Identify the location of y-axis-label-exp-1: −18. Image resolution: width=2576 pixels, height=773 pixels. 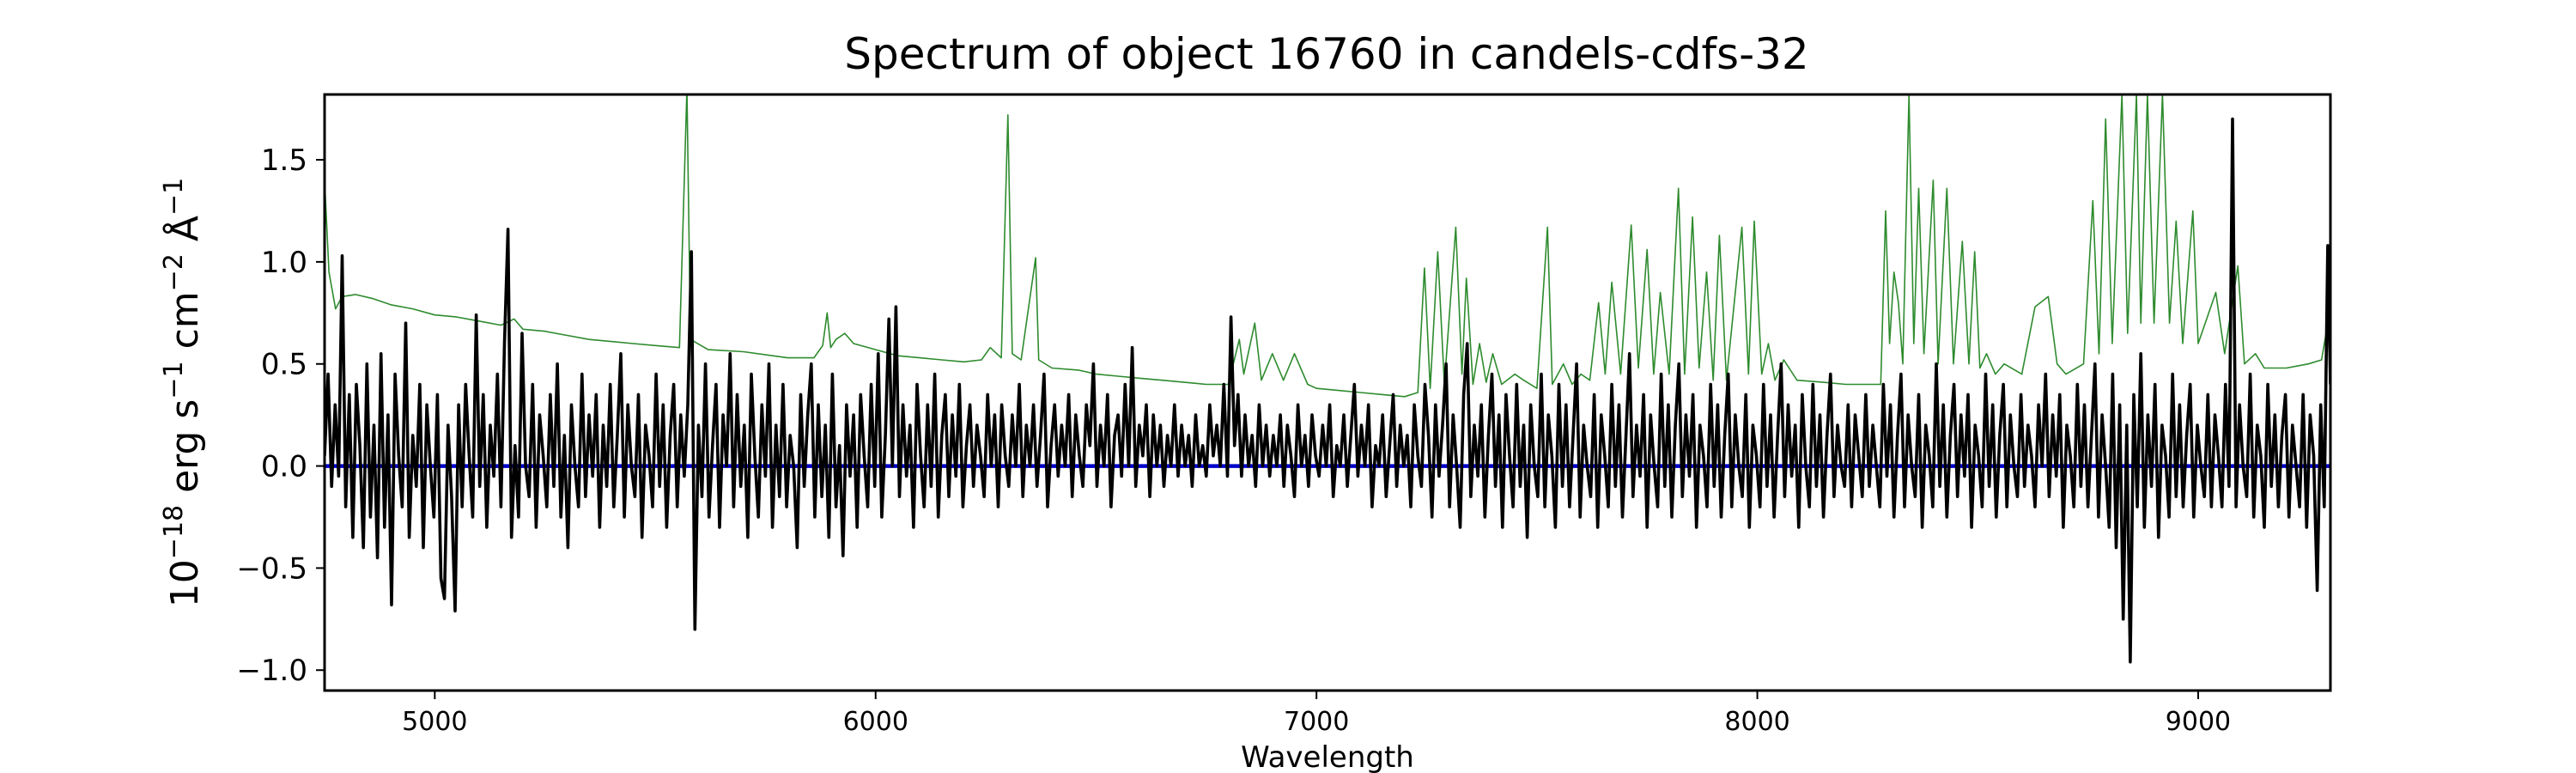
(174, 532).